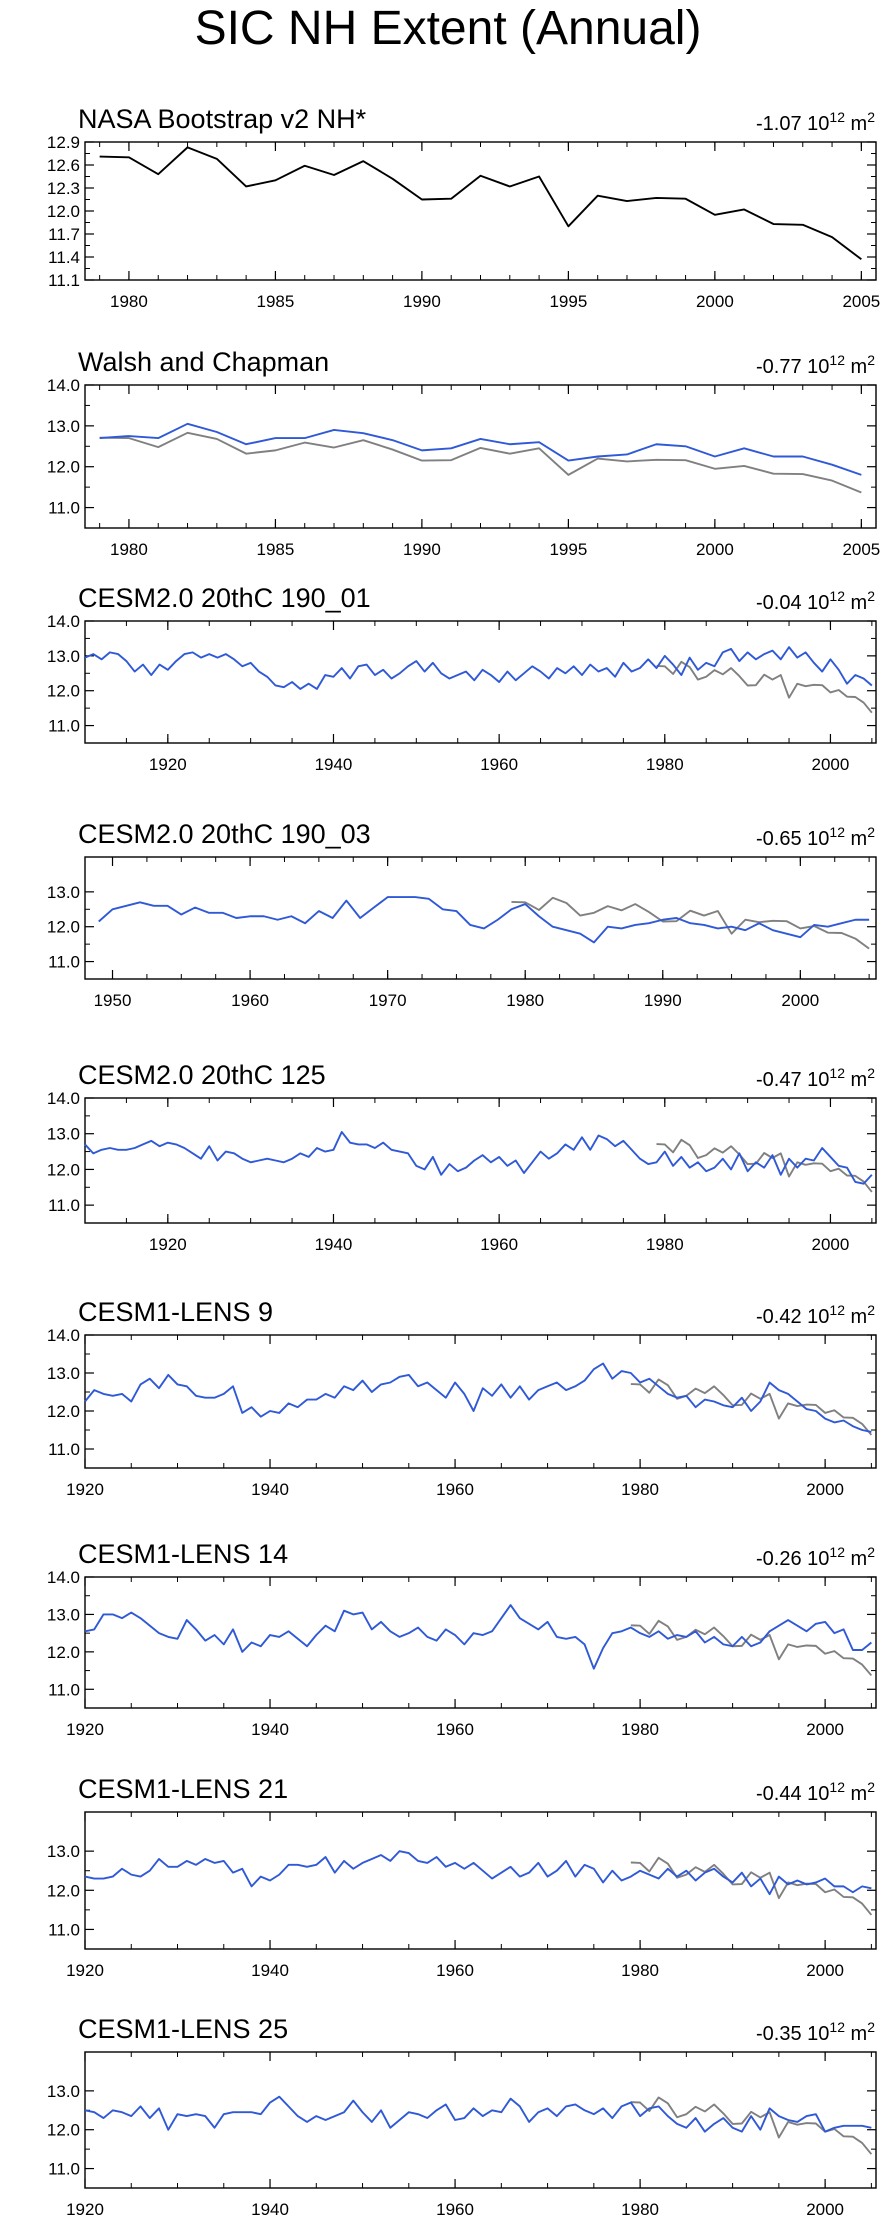  Describe the element at coordinates (63, 165) in the screenshot. I see `y-tick-label: 12.6` at that location.